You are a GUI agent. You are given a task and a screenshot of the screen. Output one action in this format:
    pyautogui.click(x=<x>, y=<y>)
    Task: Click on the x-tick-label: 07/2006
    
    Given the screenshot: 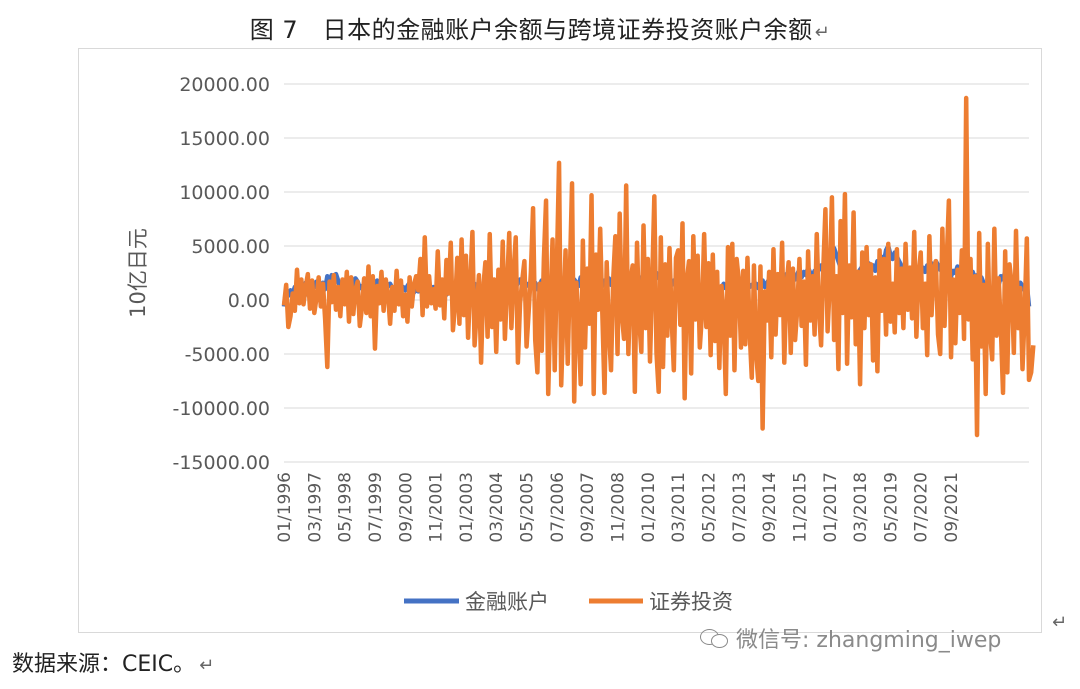 What is the action you would take?
    pyautogui.click(x=558, y=507)
    